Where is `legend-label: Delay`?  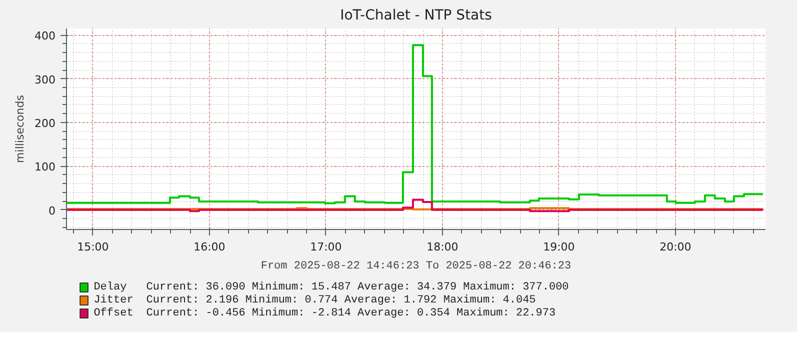
legend-label: Delay is located at coordinates (111, 288).